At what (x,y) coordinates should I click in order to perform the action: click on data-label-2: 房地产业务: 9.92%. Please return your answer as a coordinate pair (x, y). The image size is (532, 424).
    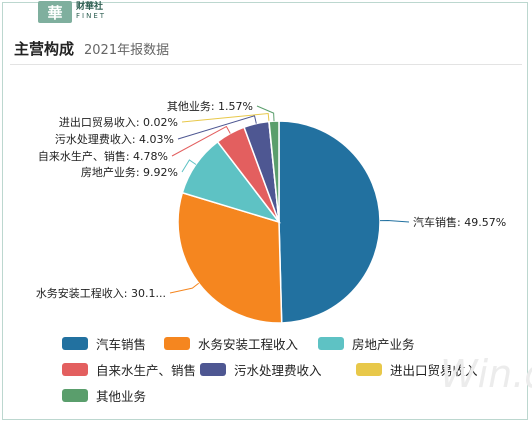
    Looking at the image, I should click on (129, 172).